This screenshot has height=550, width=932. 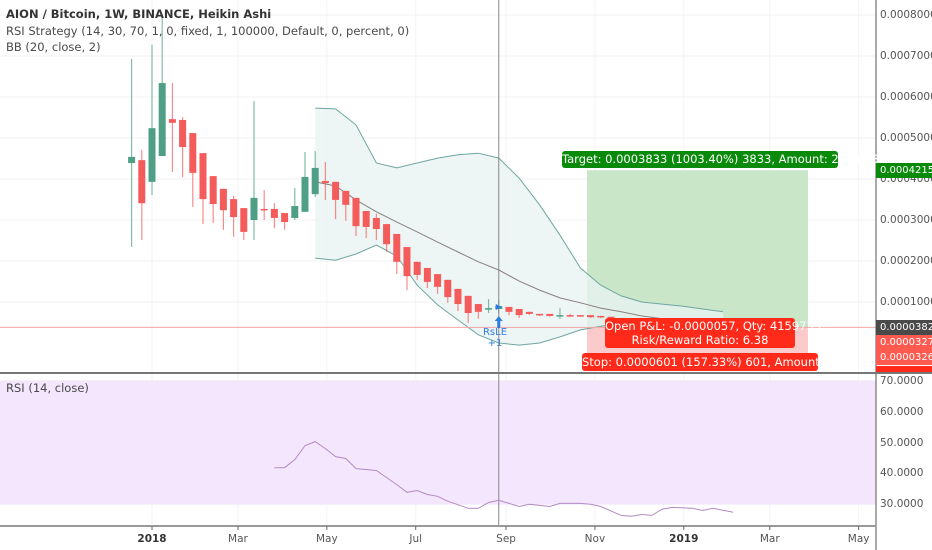 I want to click on bb-legend: BB (20, close, 2), so click(x=53, y=47).